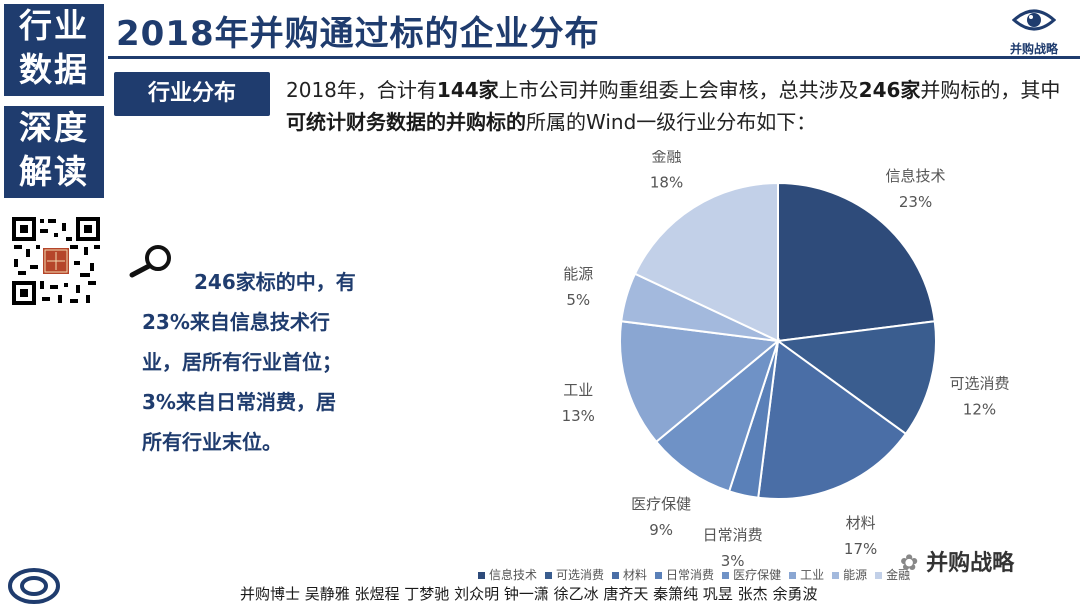 The image size is (1080, 608). Describe the element at coordinates (915, 202) in the screenshot. I see `pie-value-label-0: 23%` at that location.